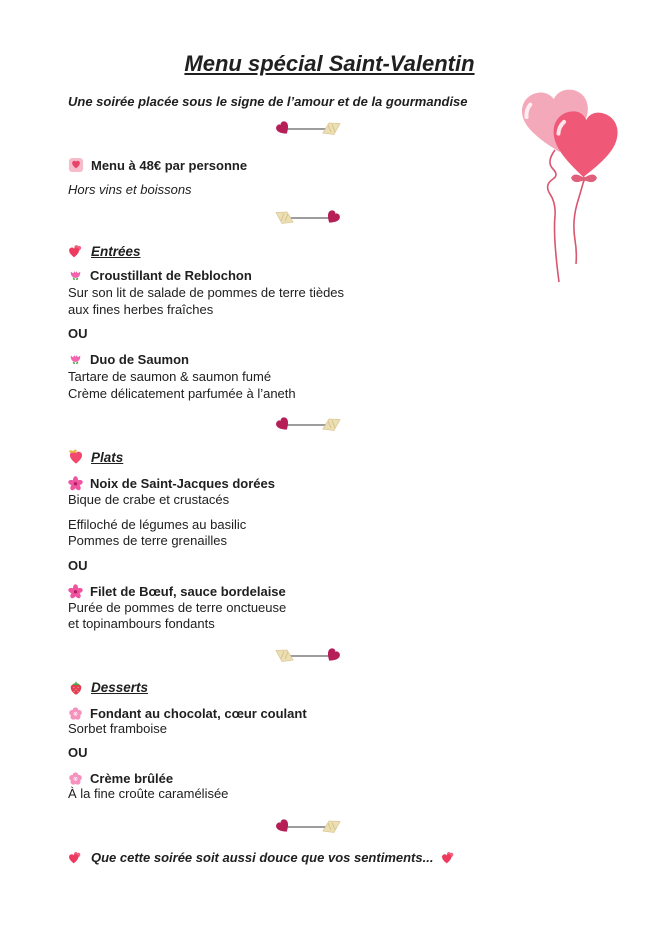 Image resolution: width=651 pixels, height=945 pixels. What do you see at coordinates (157, 524) in the screenshot?
I see `desc-line: Effiloché de légumes au basilic` at bounding box center [157, 524].